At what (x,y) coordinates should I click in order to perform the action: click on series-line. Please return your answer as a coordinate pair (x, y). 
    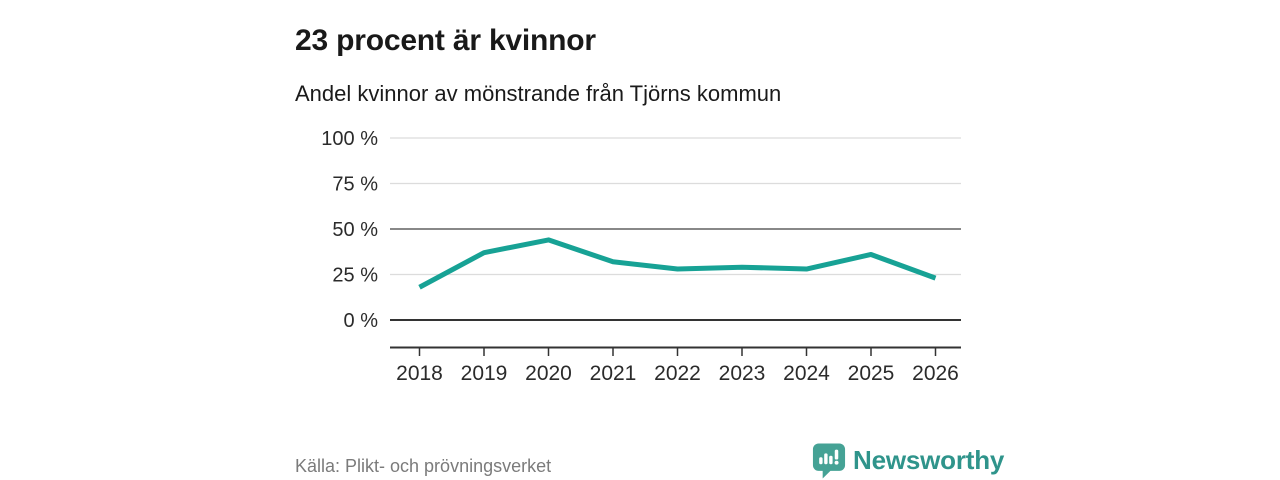
    Looking at the image, I should click on (677, 263).